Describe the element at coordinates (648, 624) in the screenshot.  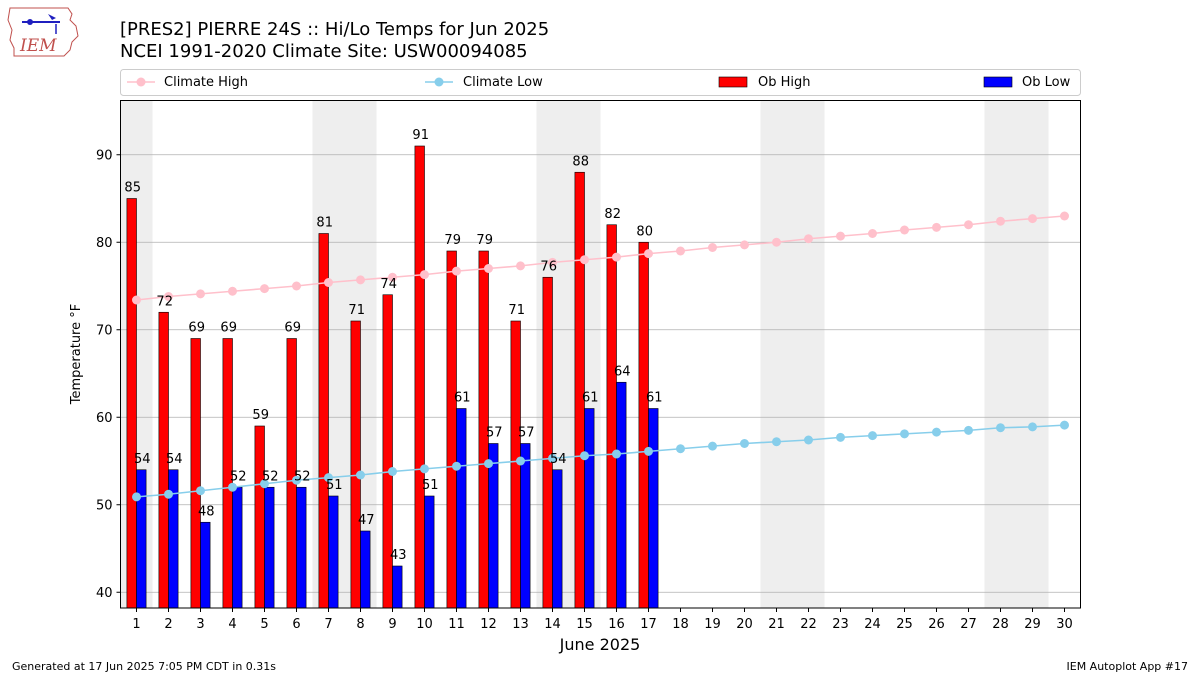
I see `x-tick-label: 17` at that location.